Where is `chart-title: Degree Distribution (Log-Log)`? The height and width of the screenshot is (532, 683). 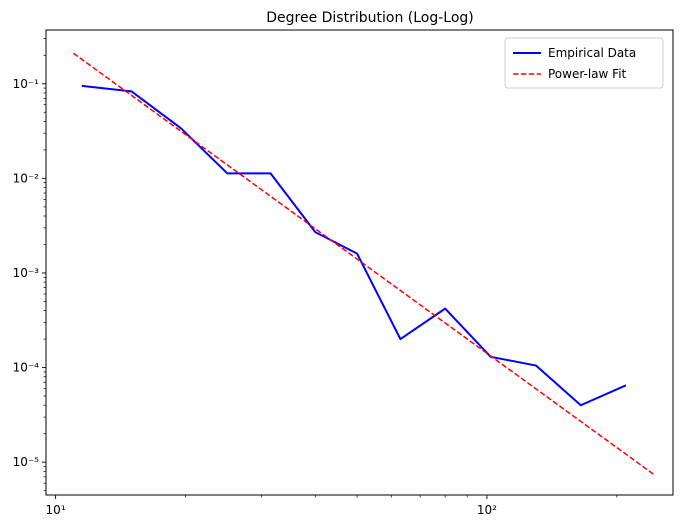
chart-title: Degree Distribution (Log-Log) is located at coordinates (370, 18).